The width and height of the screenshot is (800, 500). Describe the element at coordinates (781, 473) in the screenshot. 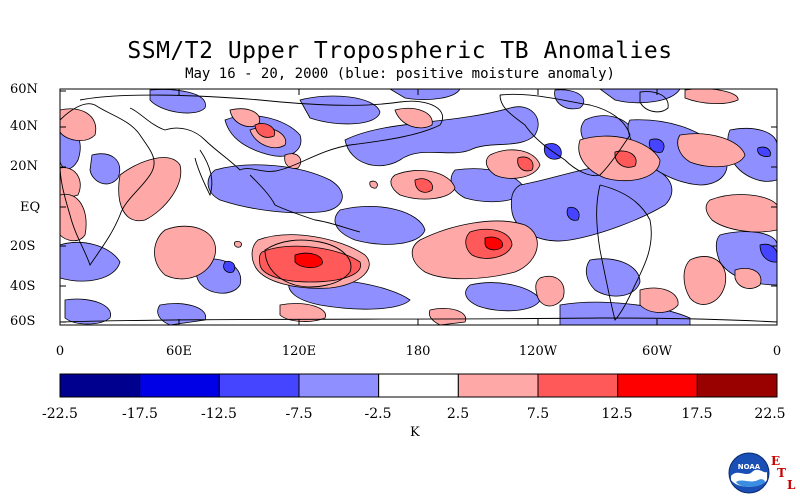

I see `etl-letter: T` at that location.